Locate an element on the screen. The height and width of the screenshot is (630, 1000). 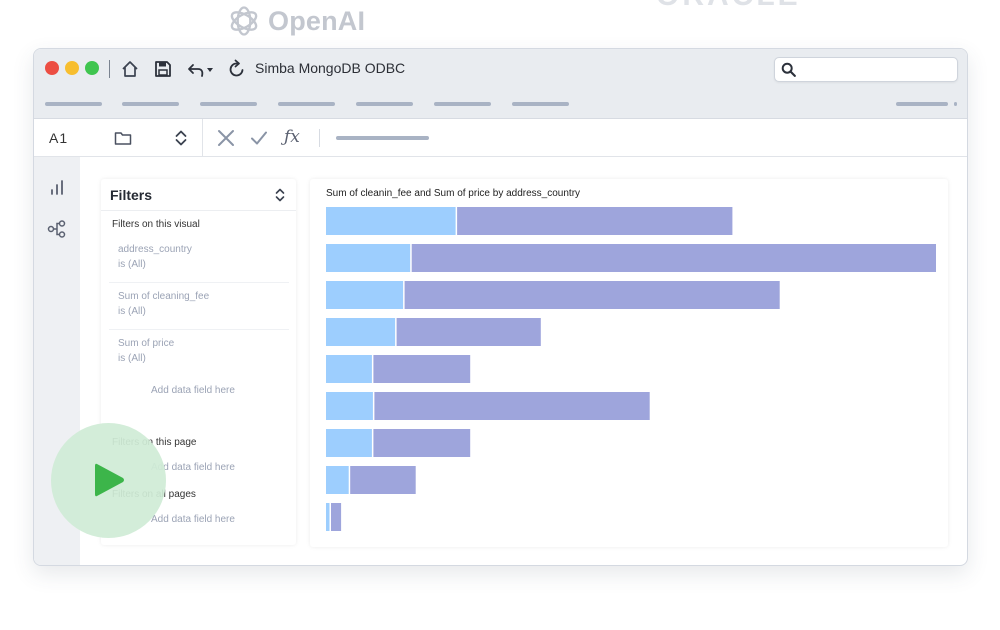
undo-icon is located at coordinates (200, 69).